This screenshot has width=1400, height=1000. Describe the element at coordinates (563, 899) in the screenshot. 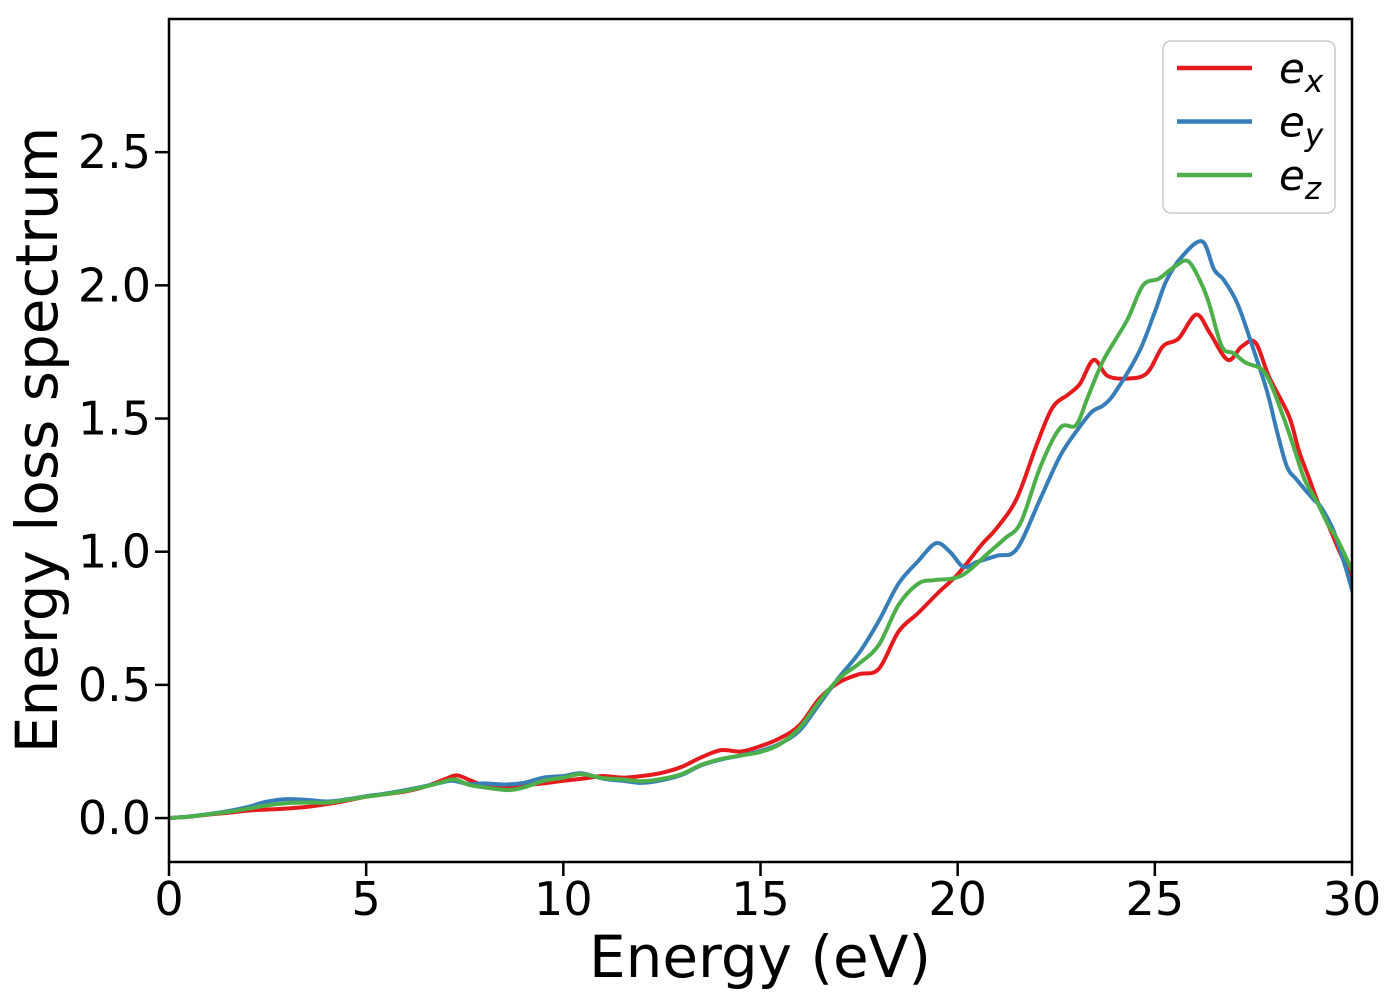

I see `x-tick-label: 10` at that location.